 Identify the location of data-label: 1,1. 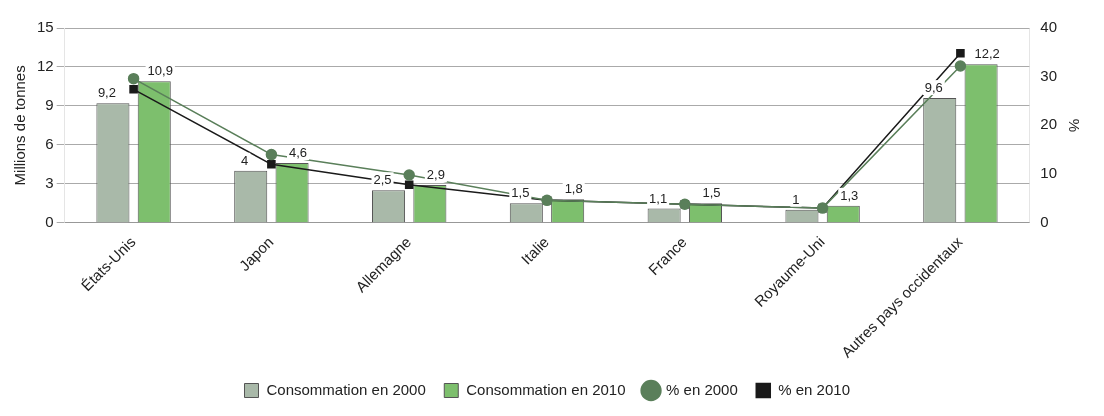
(658, 198).